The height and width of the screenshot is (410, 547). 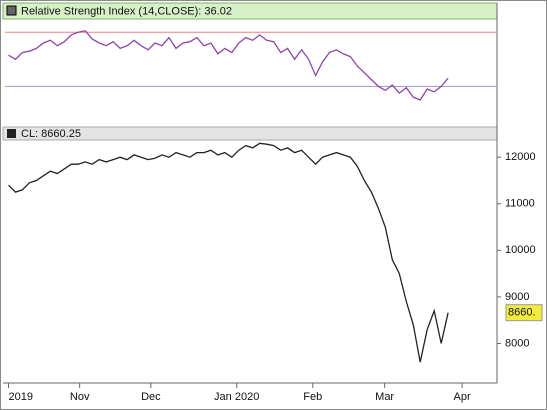 What do you see at coordinates (520, 204) in the screenshot?
I see `y-tick-label: 11000` at bounding box center [520, 204].